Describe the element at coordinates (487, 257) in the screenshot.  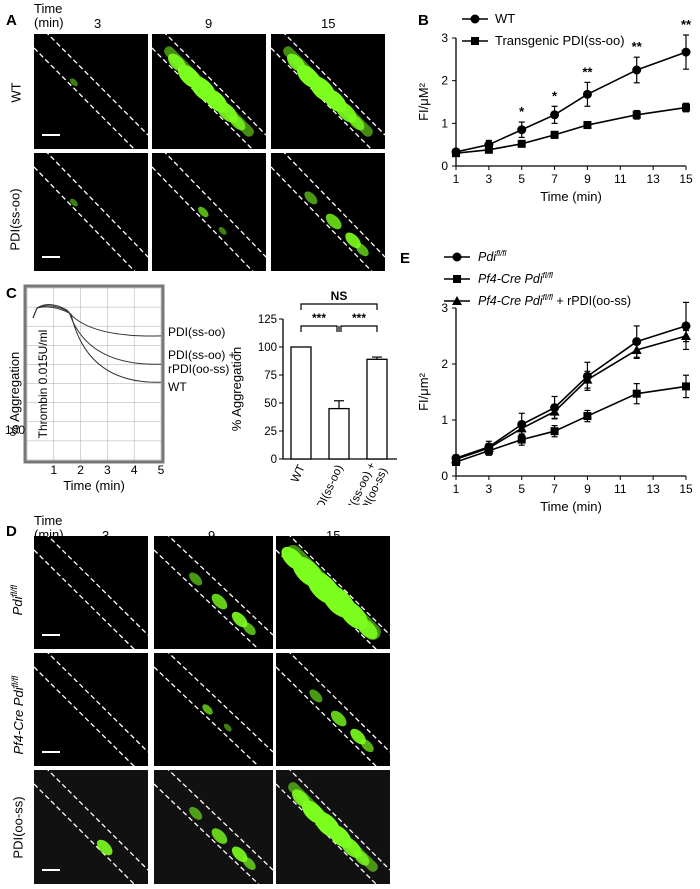
I see `legend-label-name: Pdi` at that location.